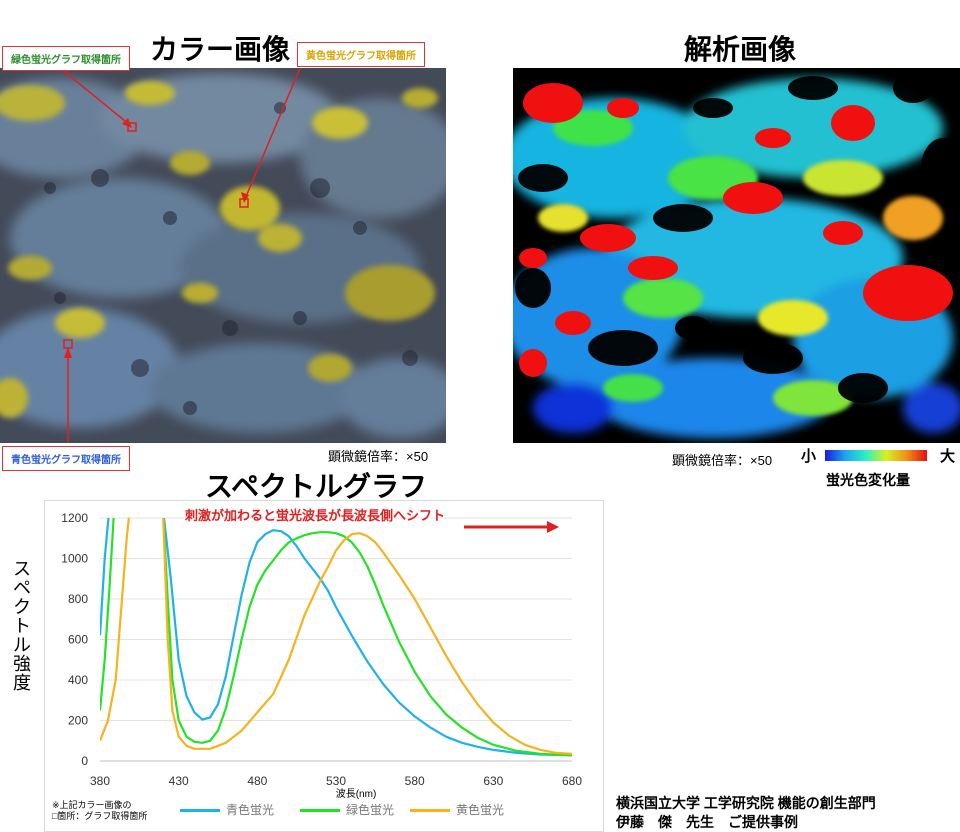  What do you see at coordinates (746, 803) in the screenshot?
I see `credit-line1: 横浜国立大学 工学研究院 機能の創生部門` at bounding box center [746, 803].